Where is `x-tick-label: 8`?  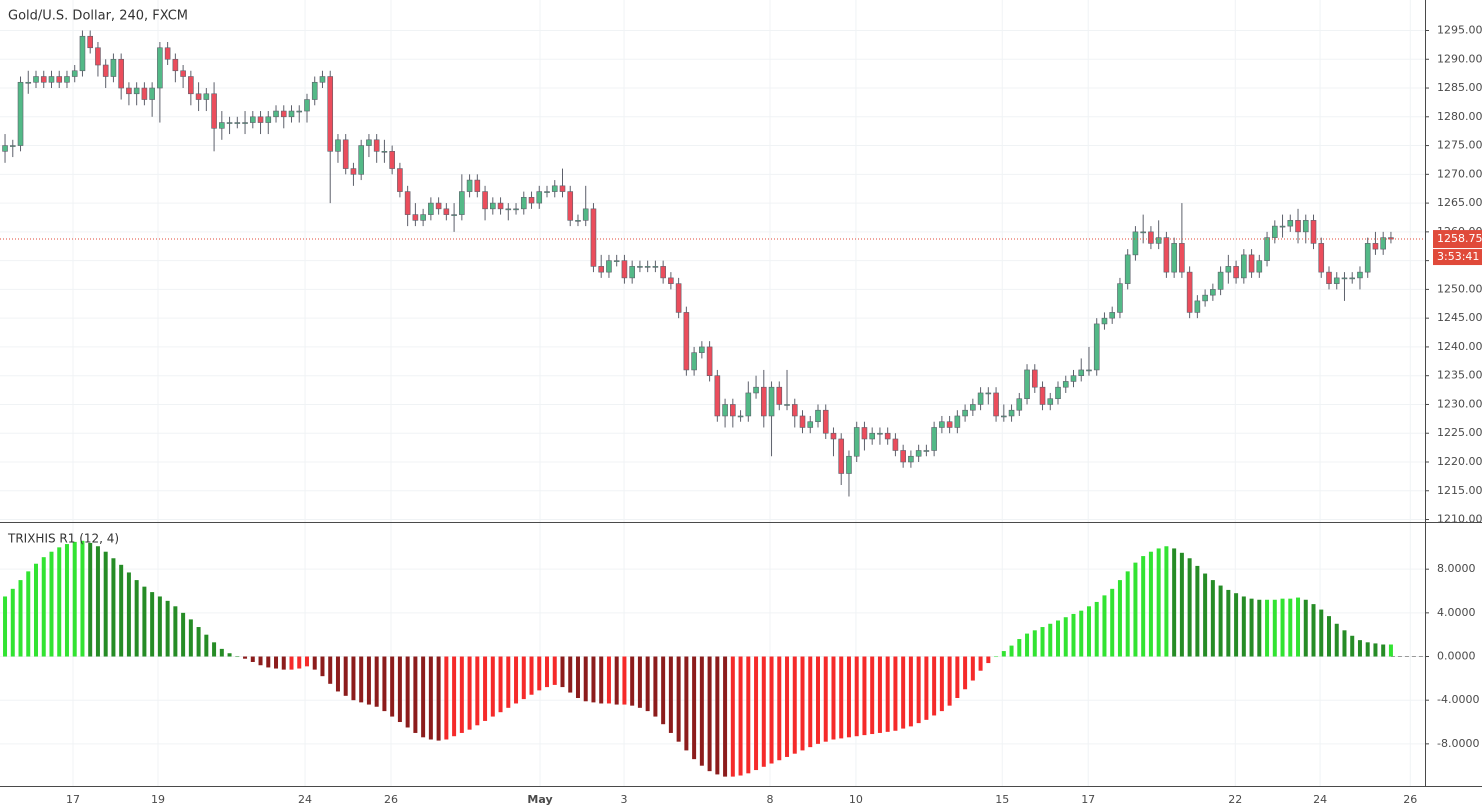 x-tick-label: 8 is located at coordinates (769, 799).